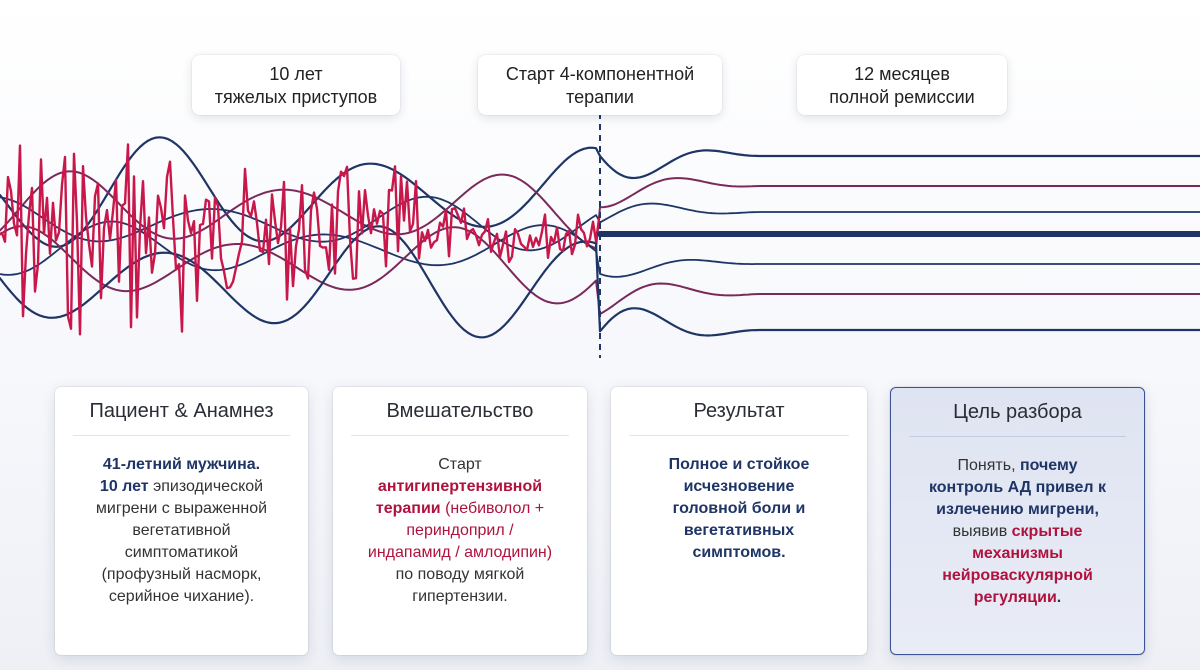  I want to click on patient-age: 41-летний мужчина., so click(181, 464).